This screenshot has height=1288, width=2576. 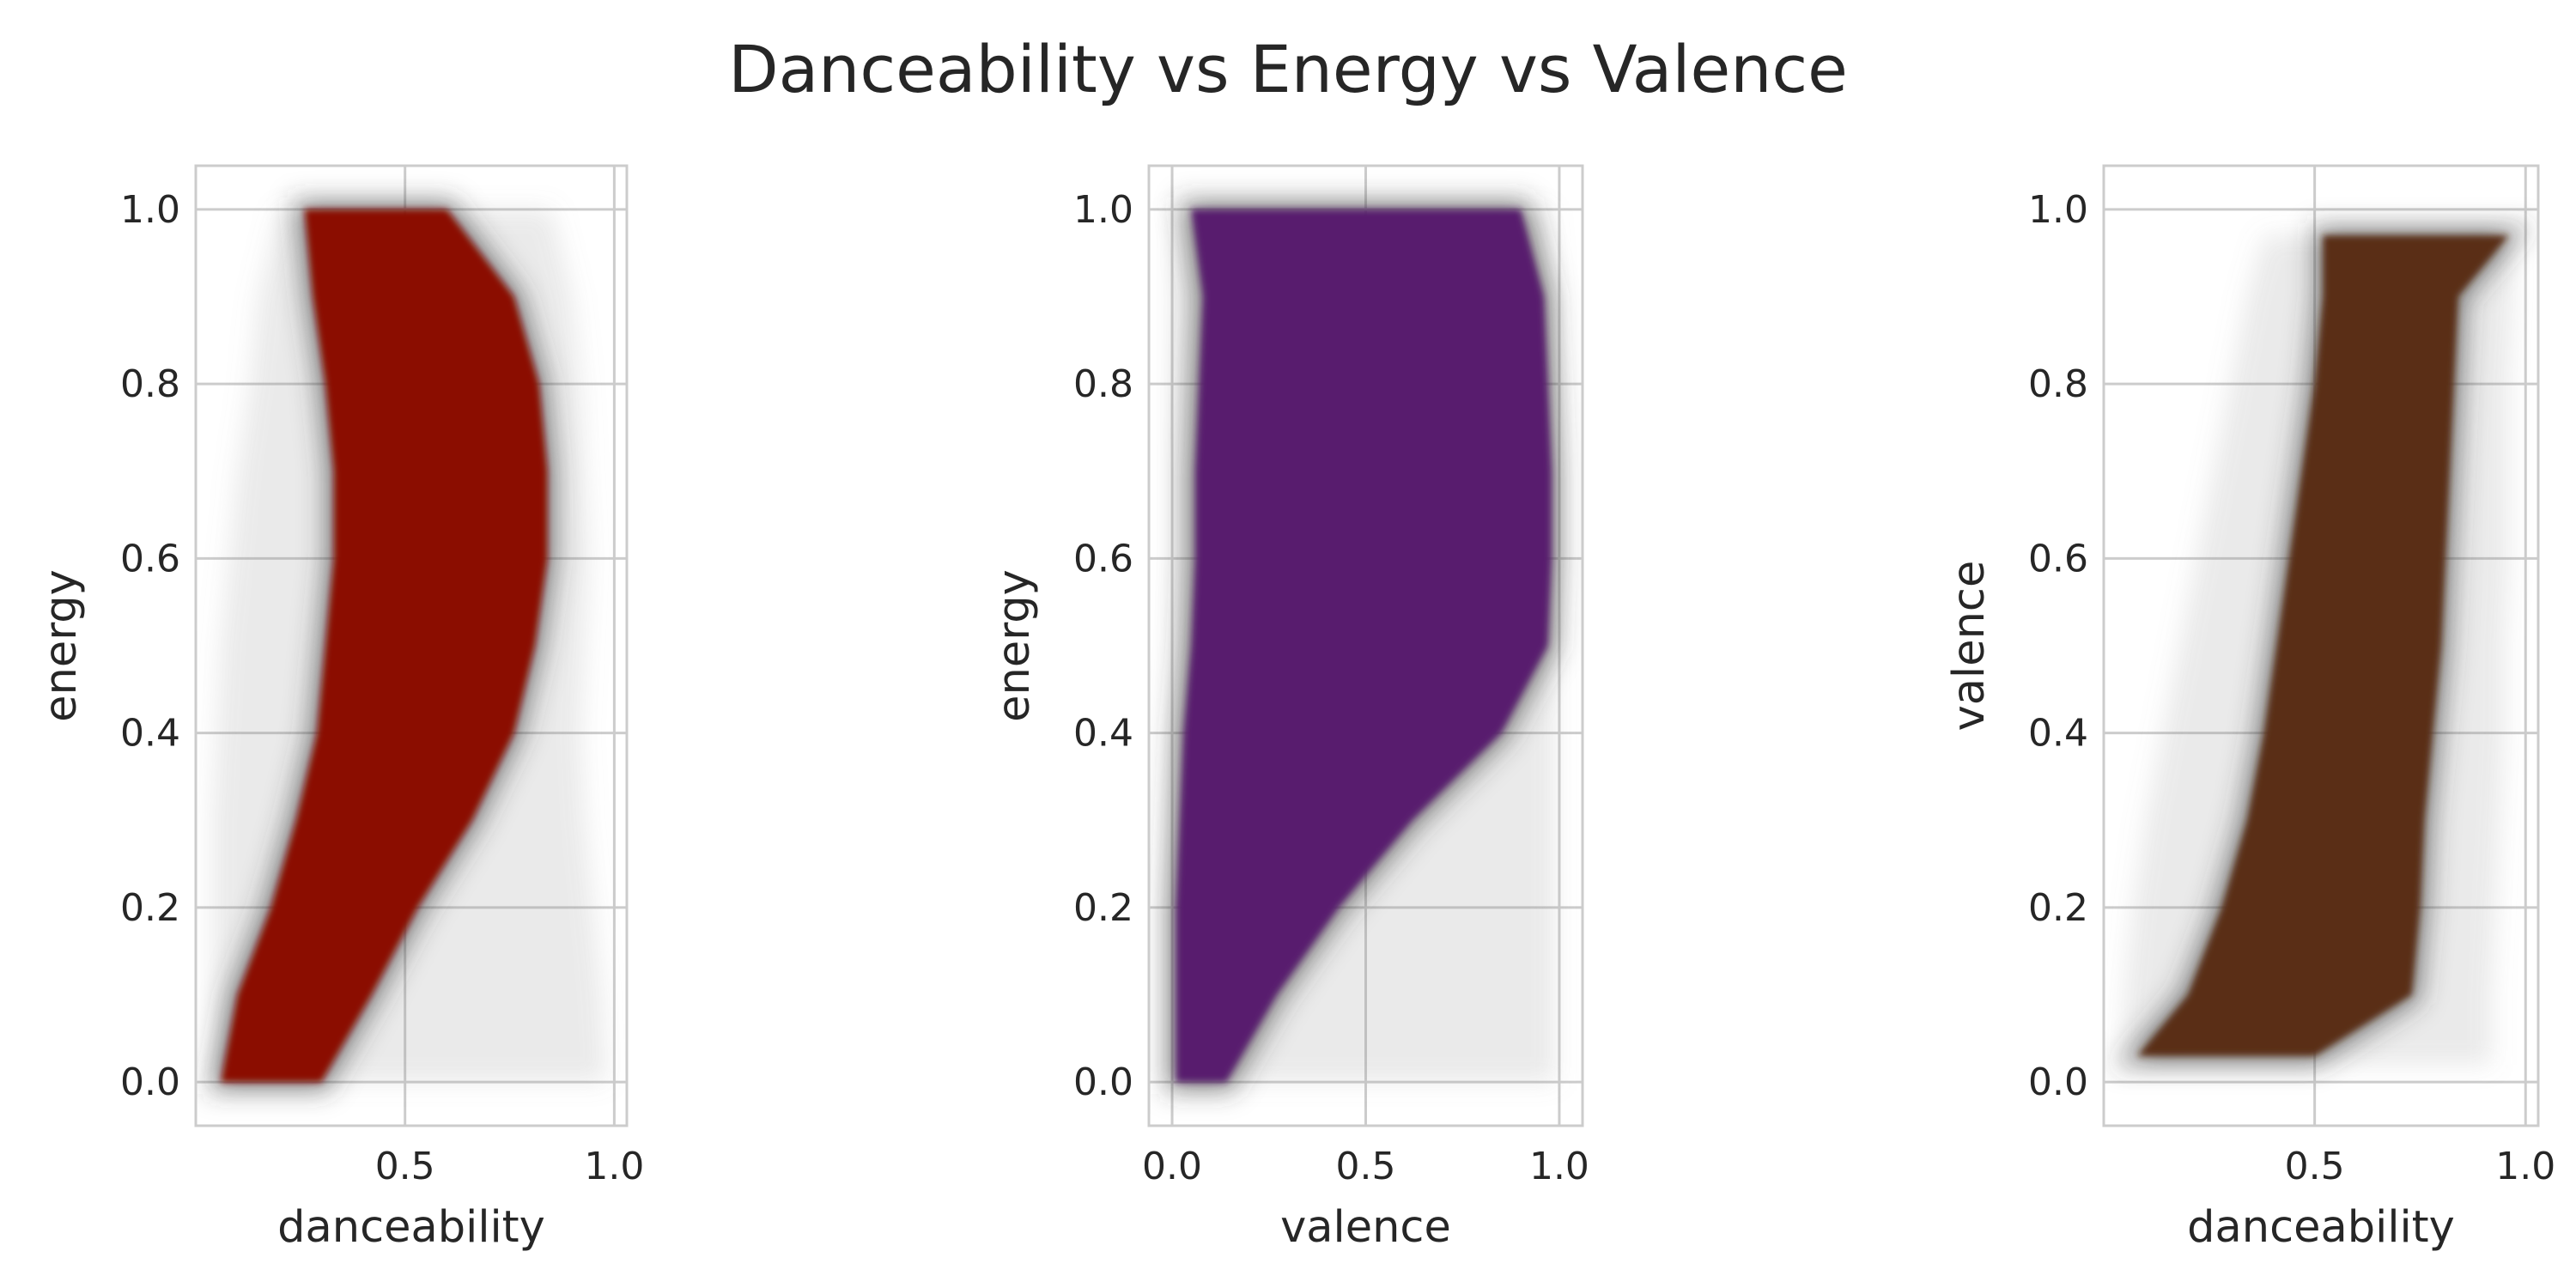 I want to click on y-axis-label: valence, so click(x=1969, y=647).